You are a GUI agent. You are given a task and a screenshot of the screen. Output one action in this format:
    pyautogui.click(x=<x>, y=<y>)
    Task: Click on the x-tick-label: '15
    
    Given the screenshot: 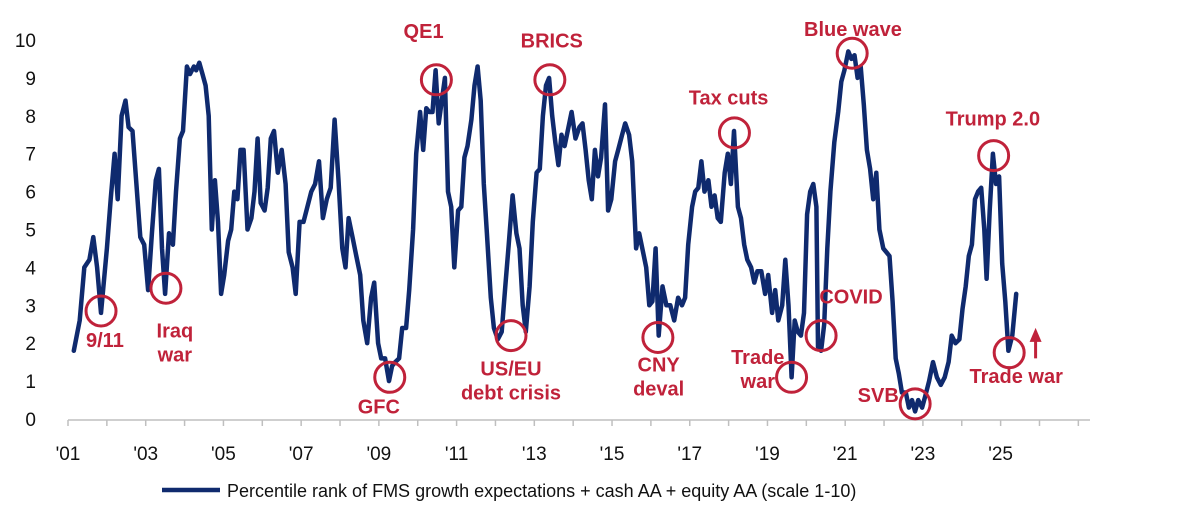 What is the action you would take?
    pyautogui.click(x=612, y=454)
    